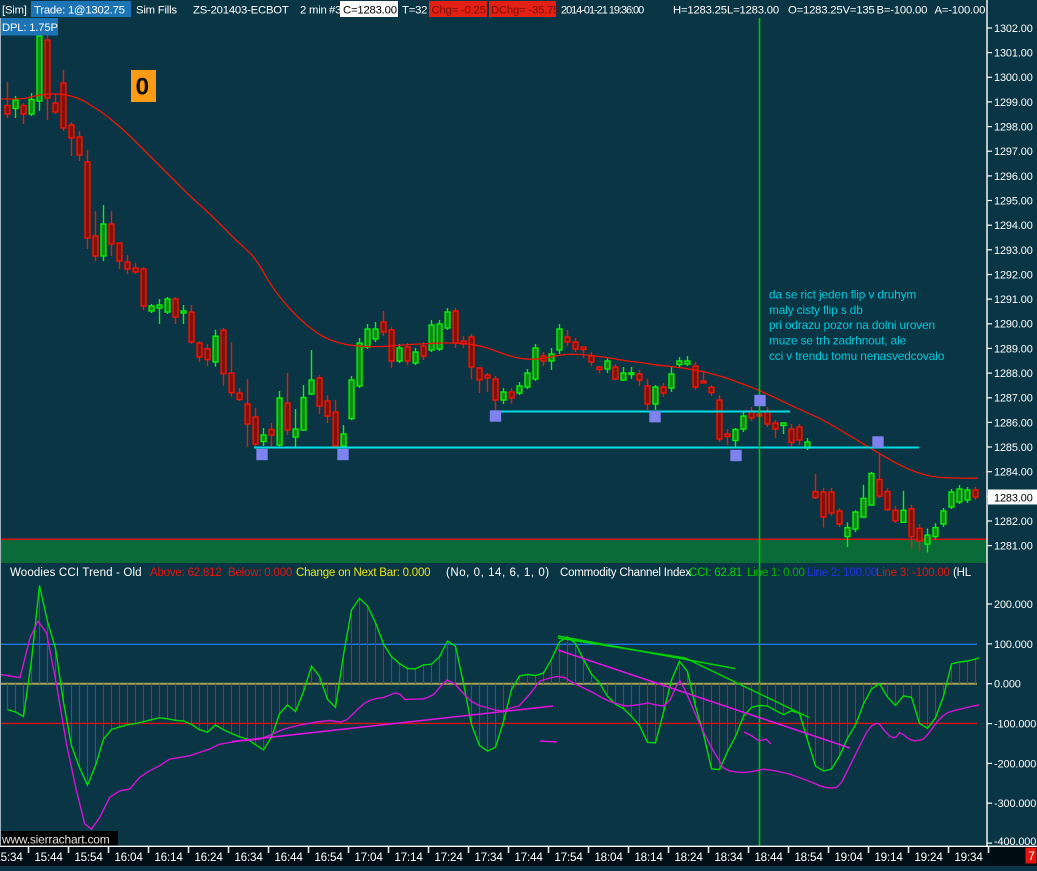  Describe the element at coordinates (1013, 349) in the screenshot. I see `svg-text: 1289.00` at that location.